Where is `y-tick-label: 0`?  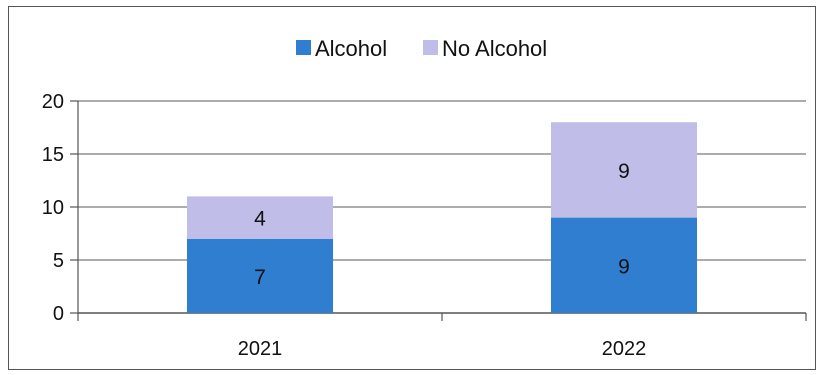 y-tick-label: 0 is located at coordinates (58, 314).